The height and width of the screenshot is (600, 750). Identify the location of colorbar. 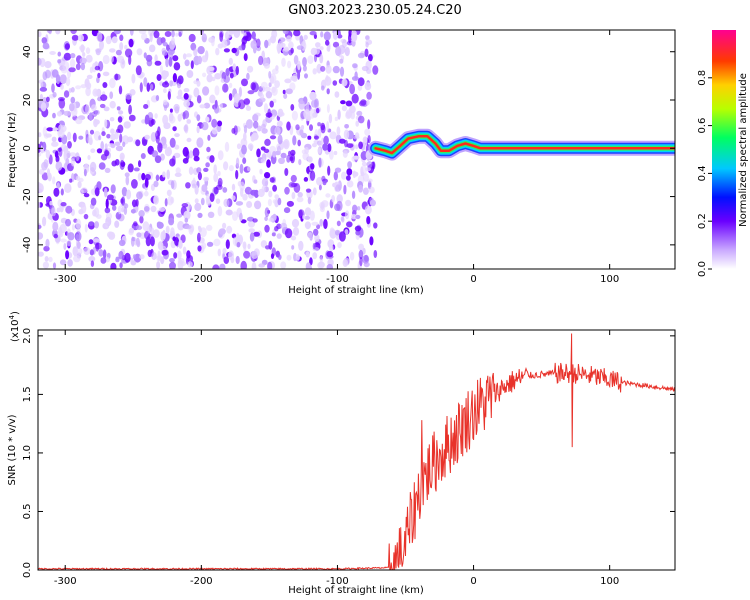
(724, 149).